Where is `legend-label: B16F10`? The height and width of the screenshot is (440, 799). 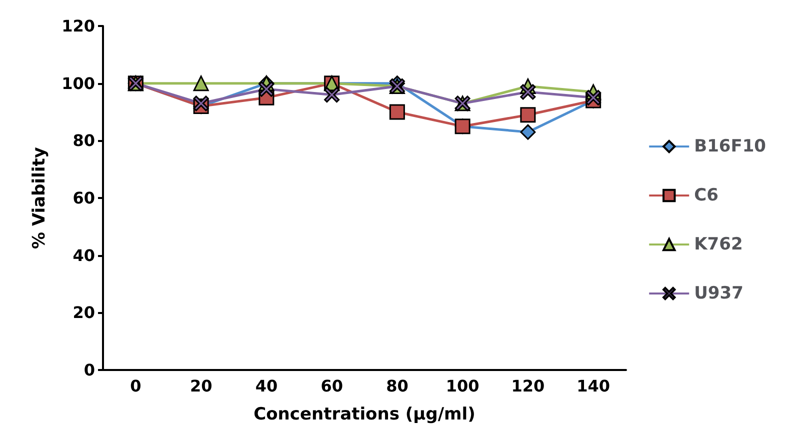 legend-label: B16F10 is located at coordinates (730, 146).